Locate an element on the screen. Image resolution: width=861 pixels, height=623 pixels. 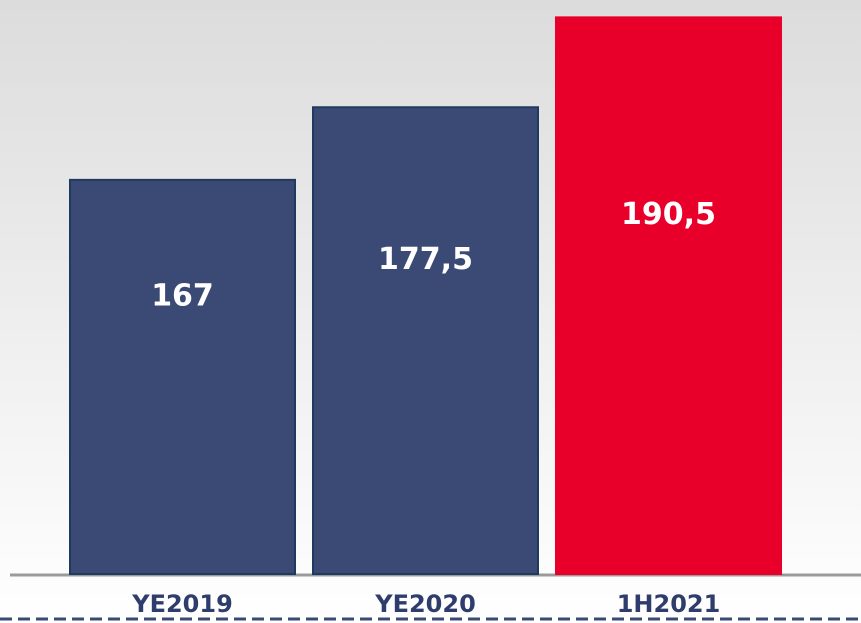
value-label: 177,5 is located at coordinates (425, 259).